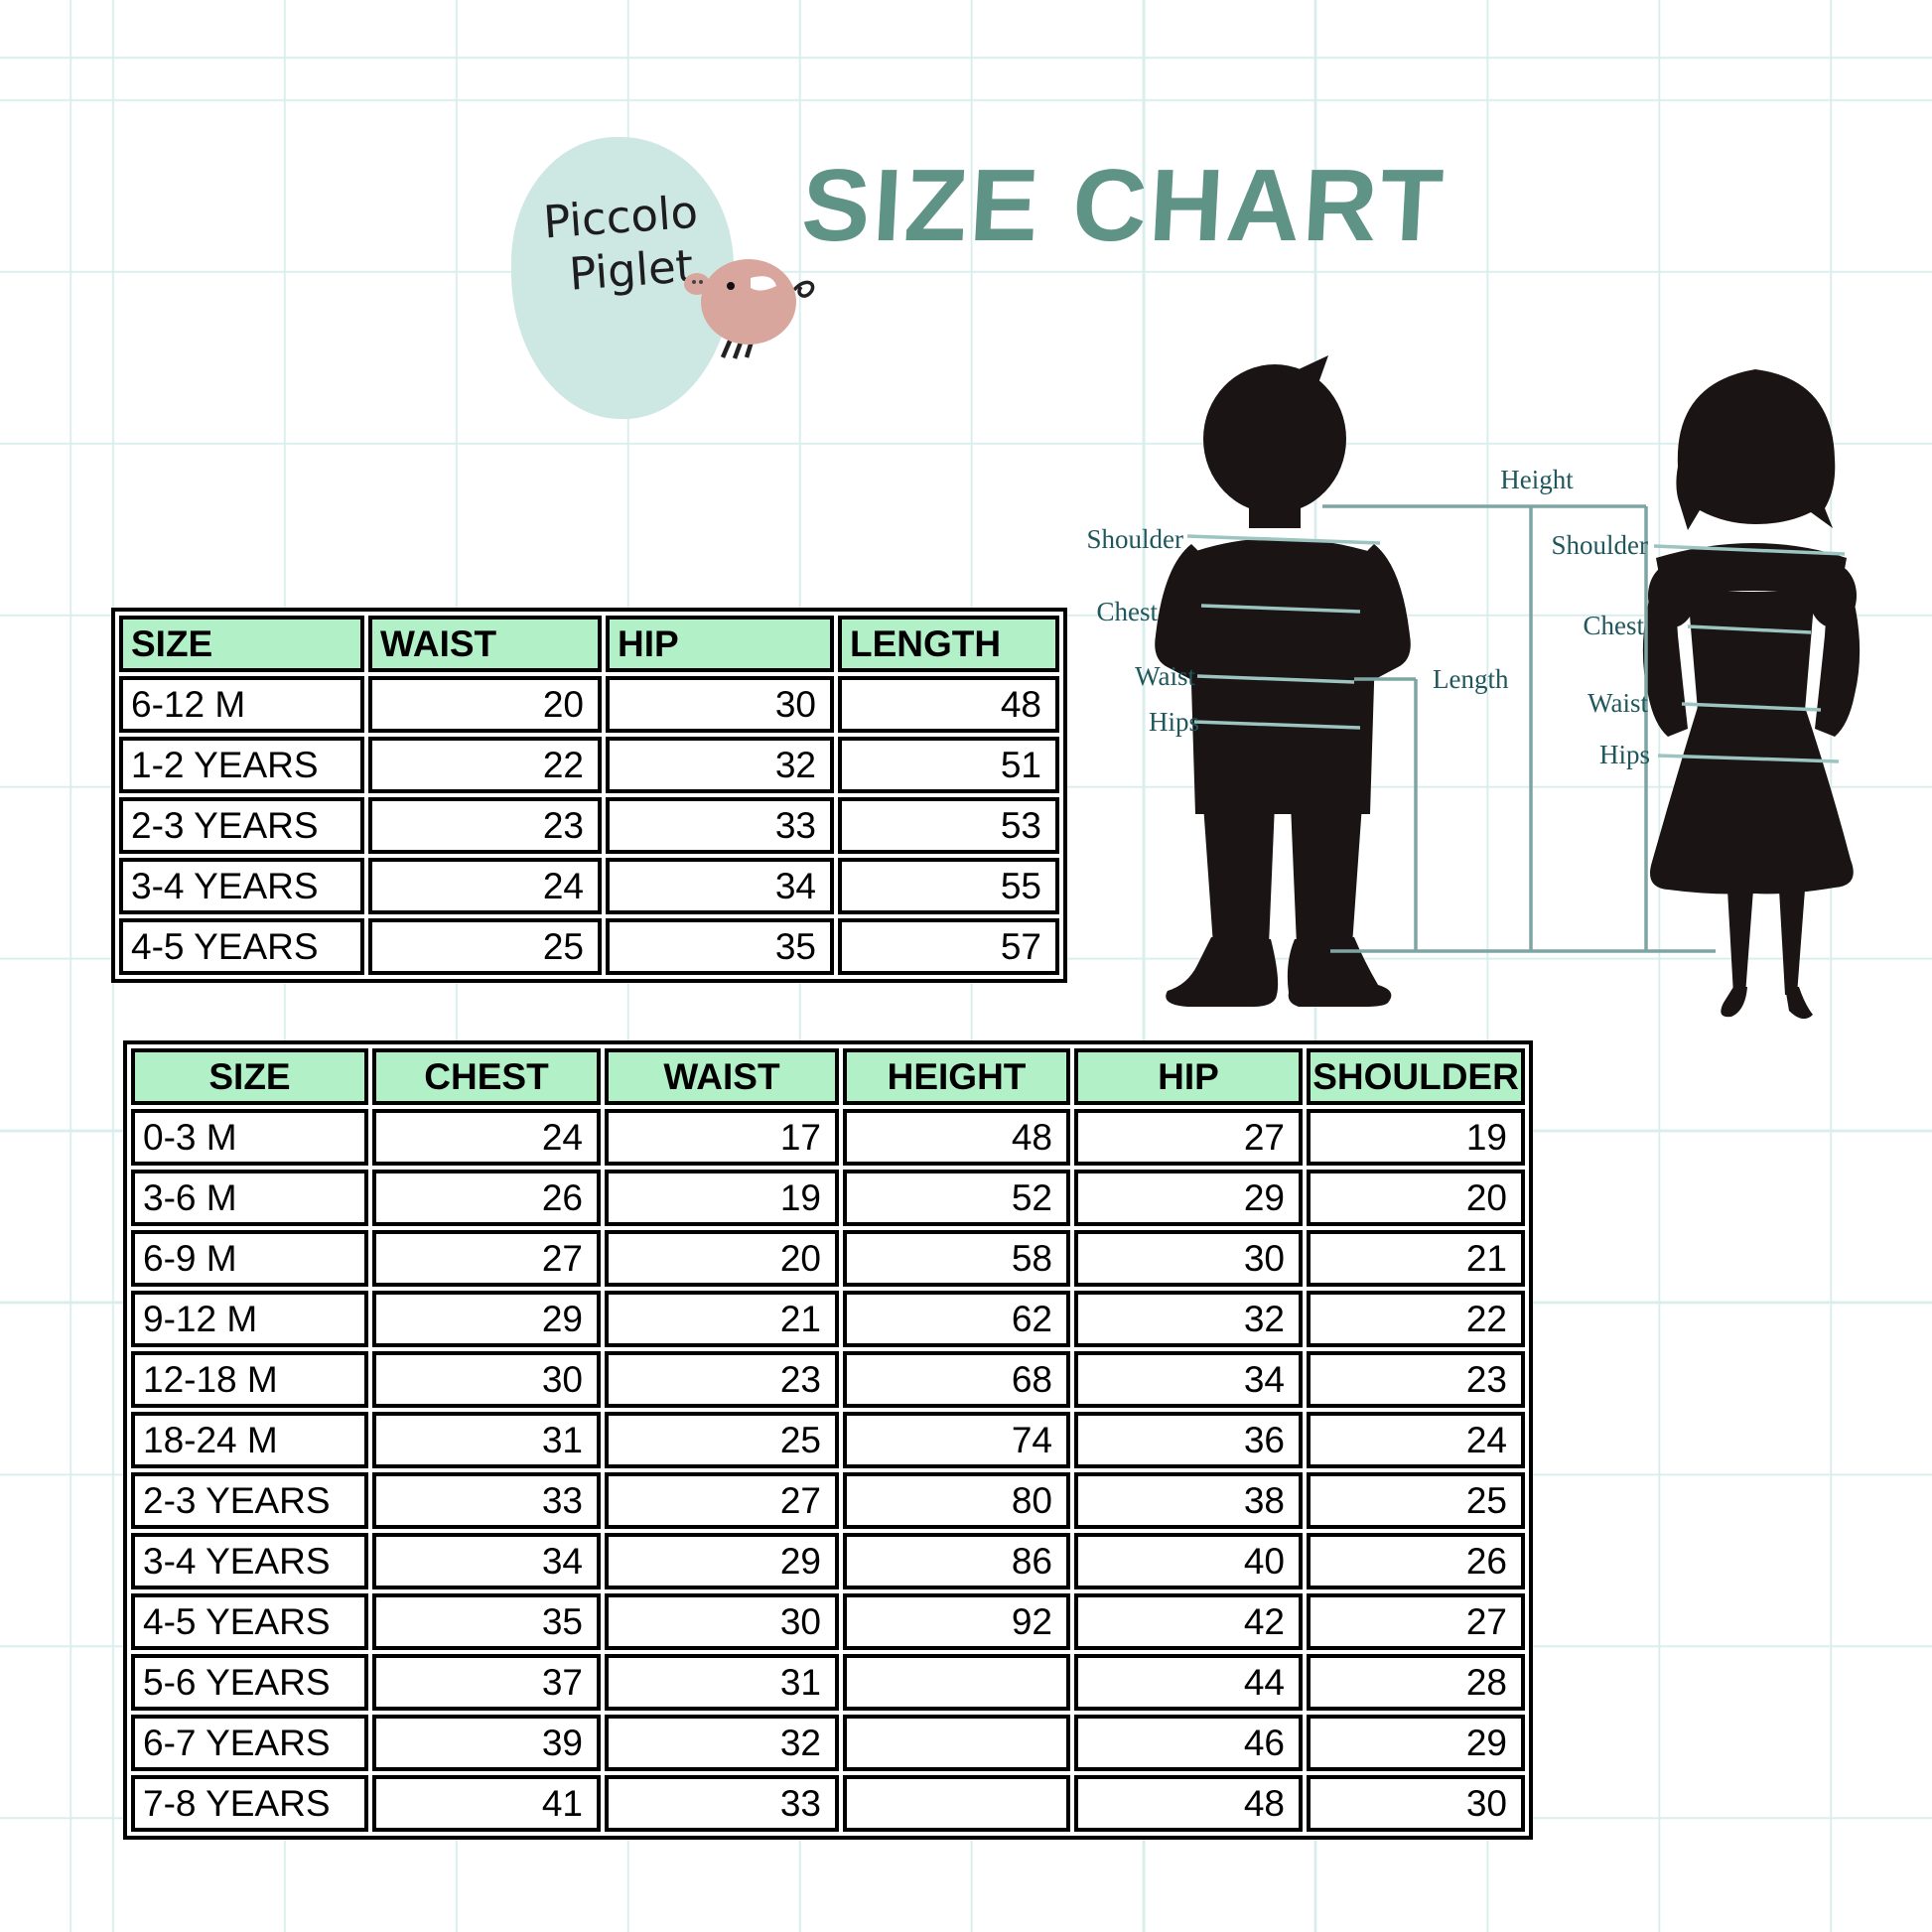  I want to click on boy-shoulder-label: Shoulder, so click(1135, 539).